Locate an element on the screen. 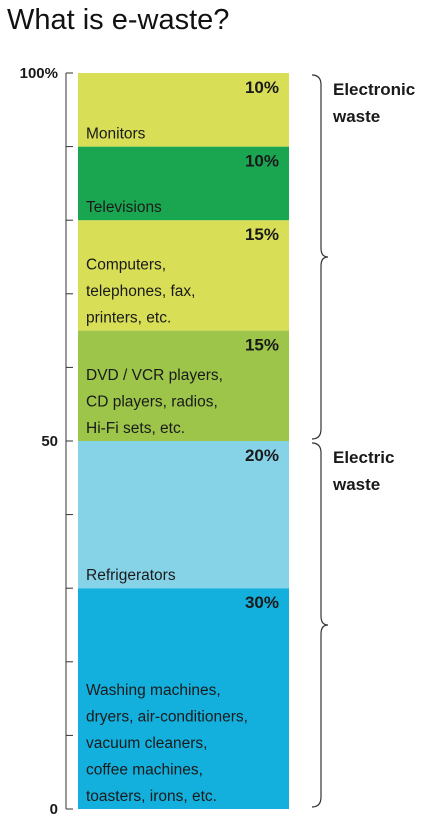  segment-category-label: Monitors is located at coordinates (116, 134).